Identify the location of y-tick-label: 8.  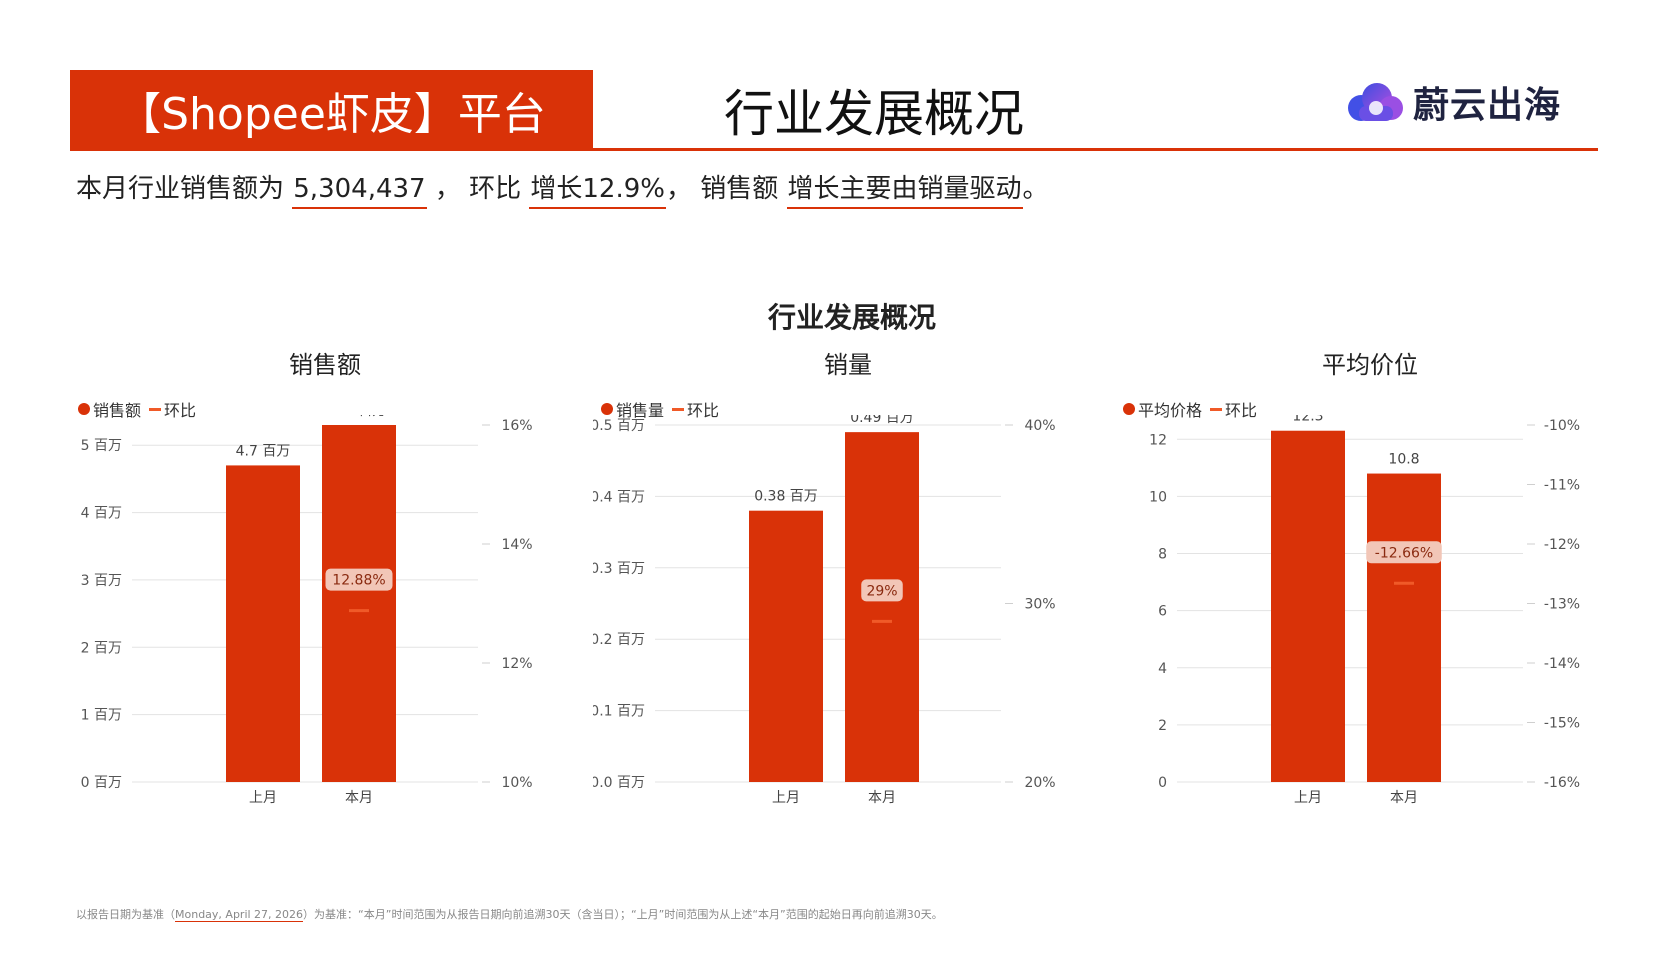
(1162, 555).